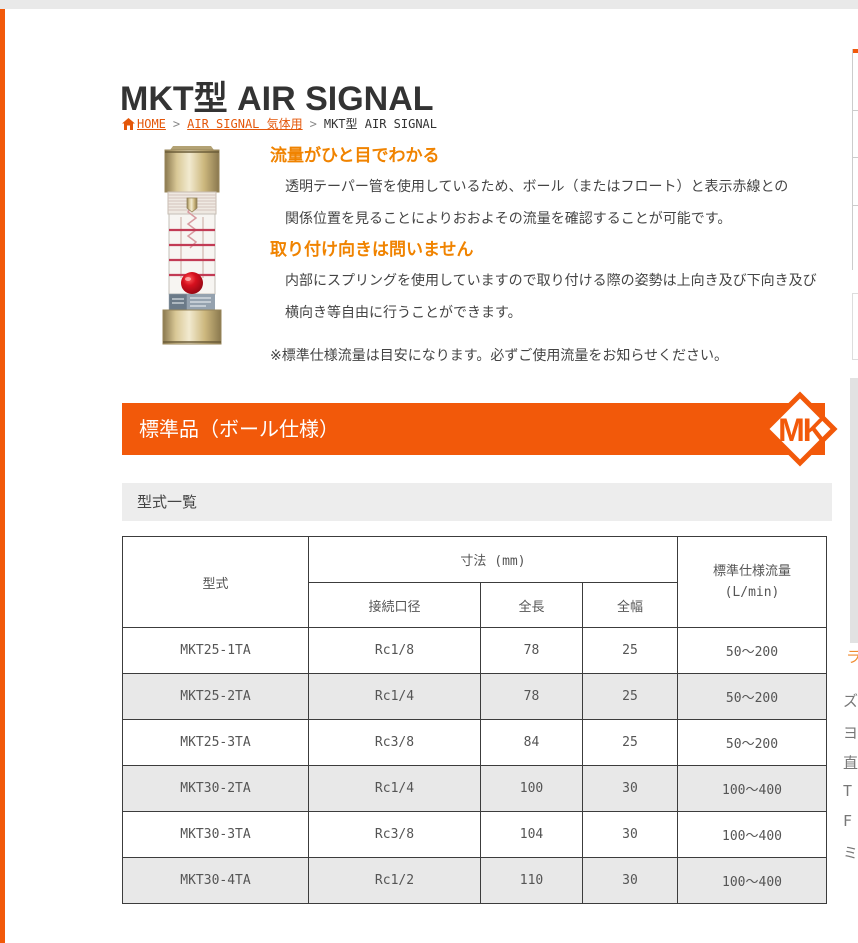 The image size is (858, 943). What do you see at coordinates (630, 605) in the screenshot?
I see `col-header-width: 全幅` at bounding box center [630, 605].